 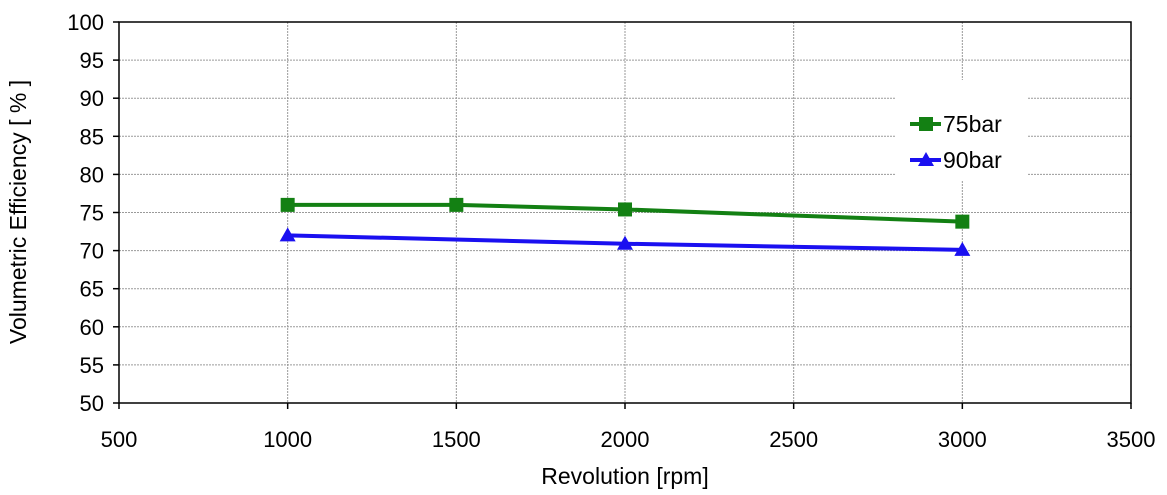 I want to click on legend-item: 75bar, so click(x=956, y=124).